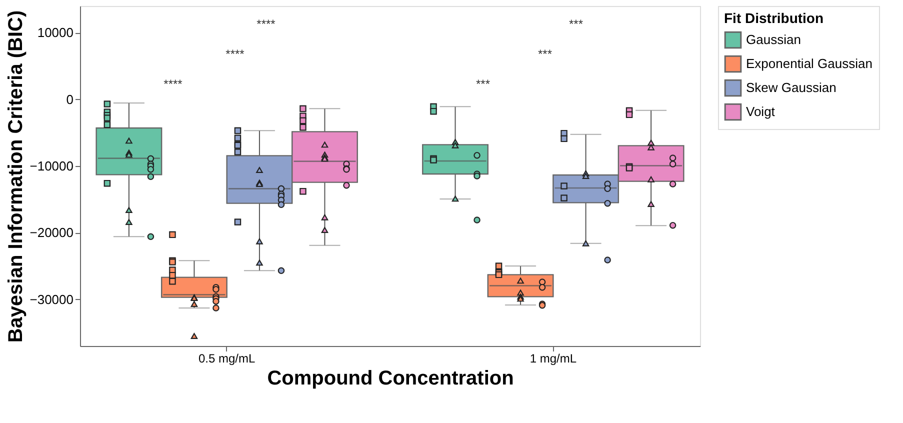 Image resolution: width=903 pixels, height=423 pixels. What do you see at coordinates (52, 232) in the screenshot?
I see `y-tick-label: −20000` at bounding box center [52, 232].